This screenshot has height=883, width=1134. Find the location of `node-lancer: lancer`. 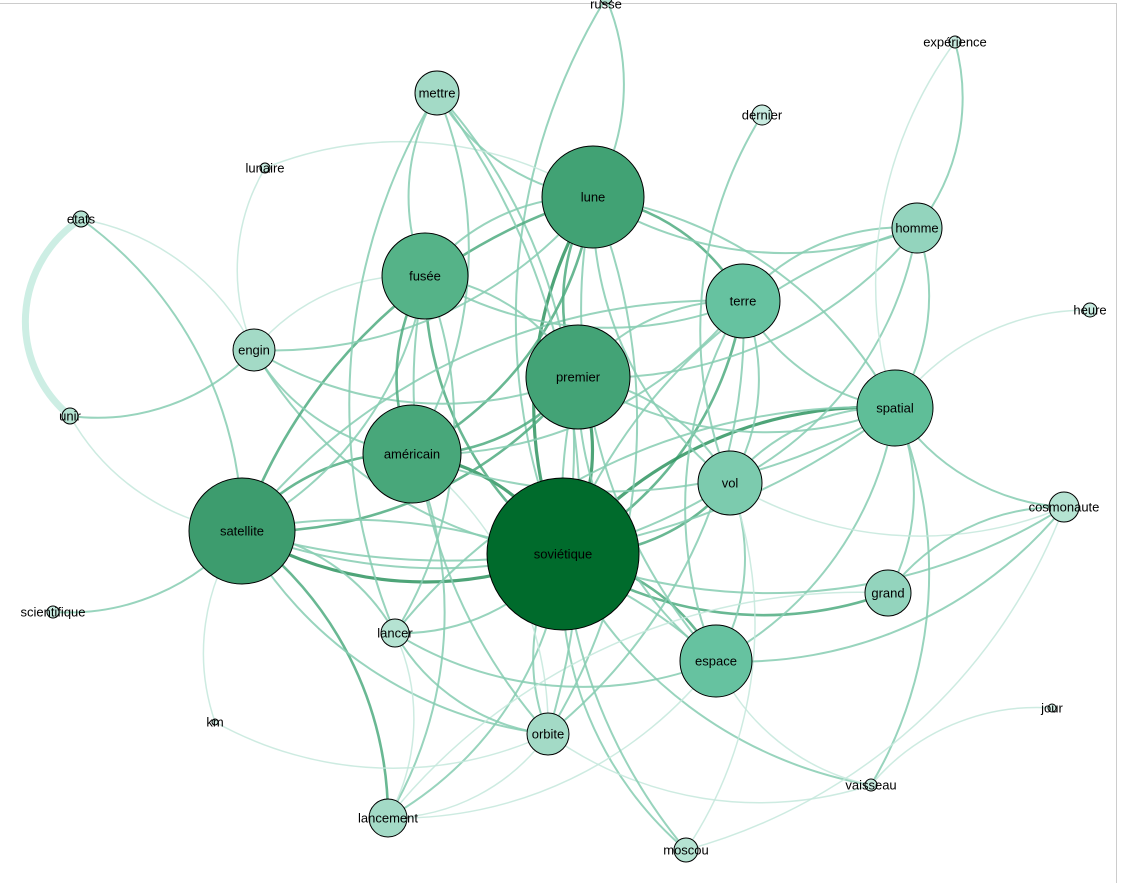

node-lancer: lancer is located at coordinates (395, 633).